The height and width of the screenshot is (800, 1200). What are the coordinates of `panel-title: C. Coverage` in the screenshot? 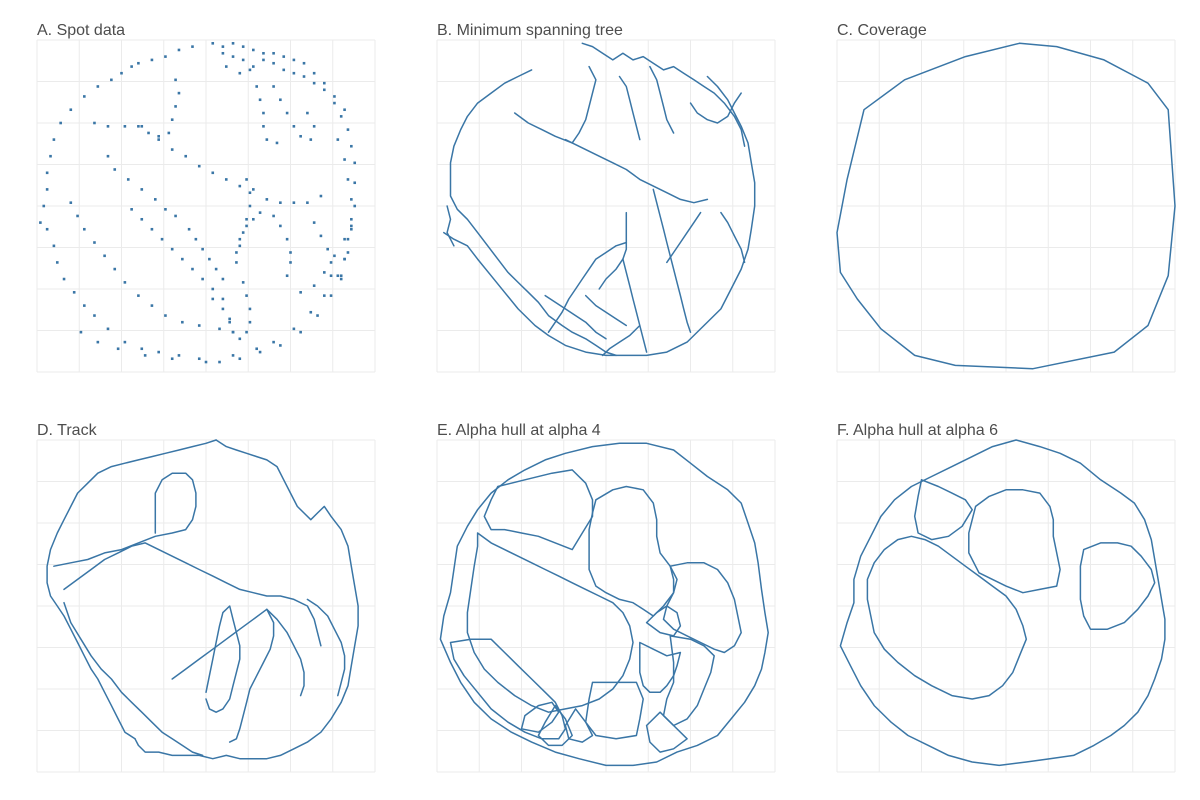 It's located at (882, 30).